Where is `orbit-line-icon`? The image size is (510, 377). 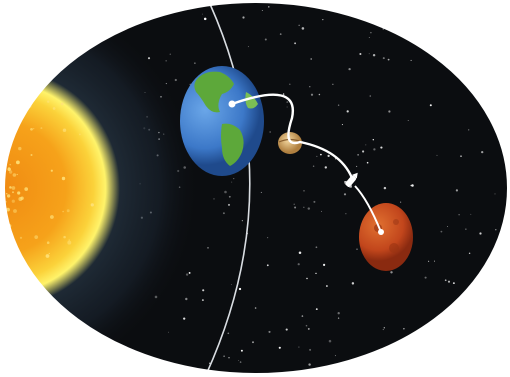 orbit-line-icon is located at coordinates (227, 188).